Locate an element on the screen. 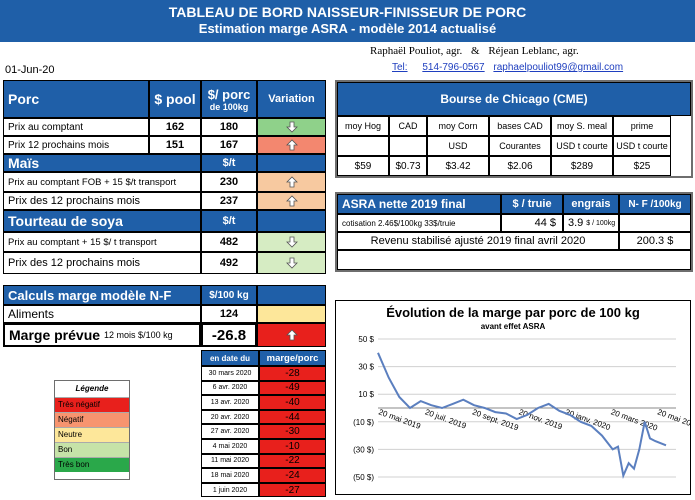 The width and height of the screenshot is (695, 500). history-value: -40 is located at coordinates (292, 402).